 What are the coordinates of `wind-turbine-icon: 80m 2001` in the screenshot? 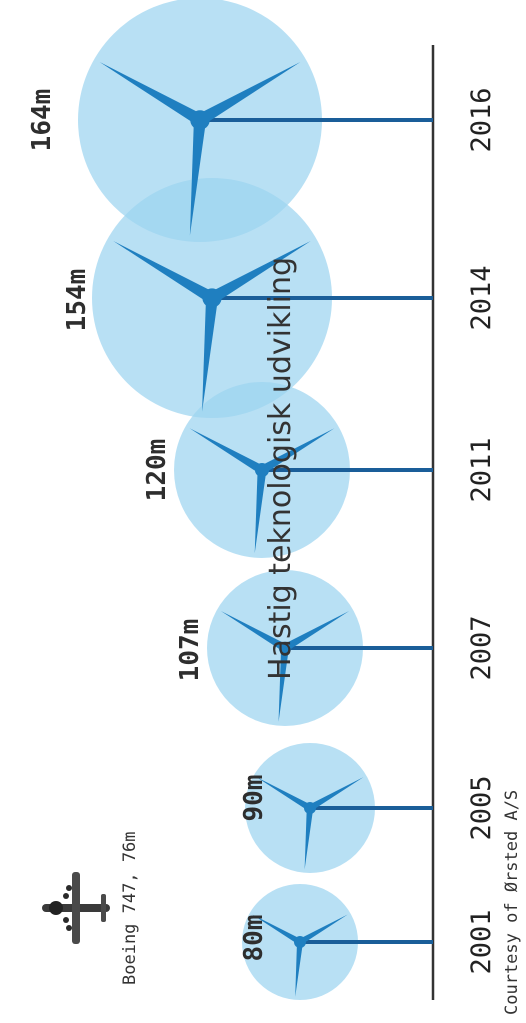 It's located at (368, 953).